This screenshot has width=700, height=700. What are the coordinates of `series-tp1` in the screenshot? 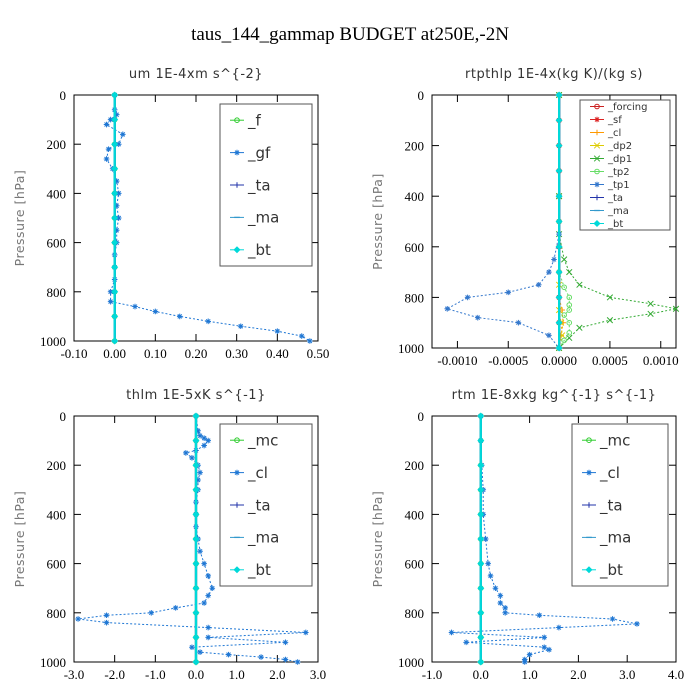 It's located at (503, 221).